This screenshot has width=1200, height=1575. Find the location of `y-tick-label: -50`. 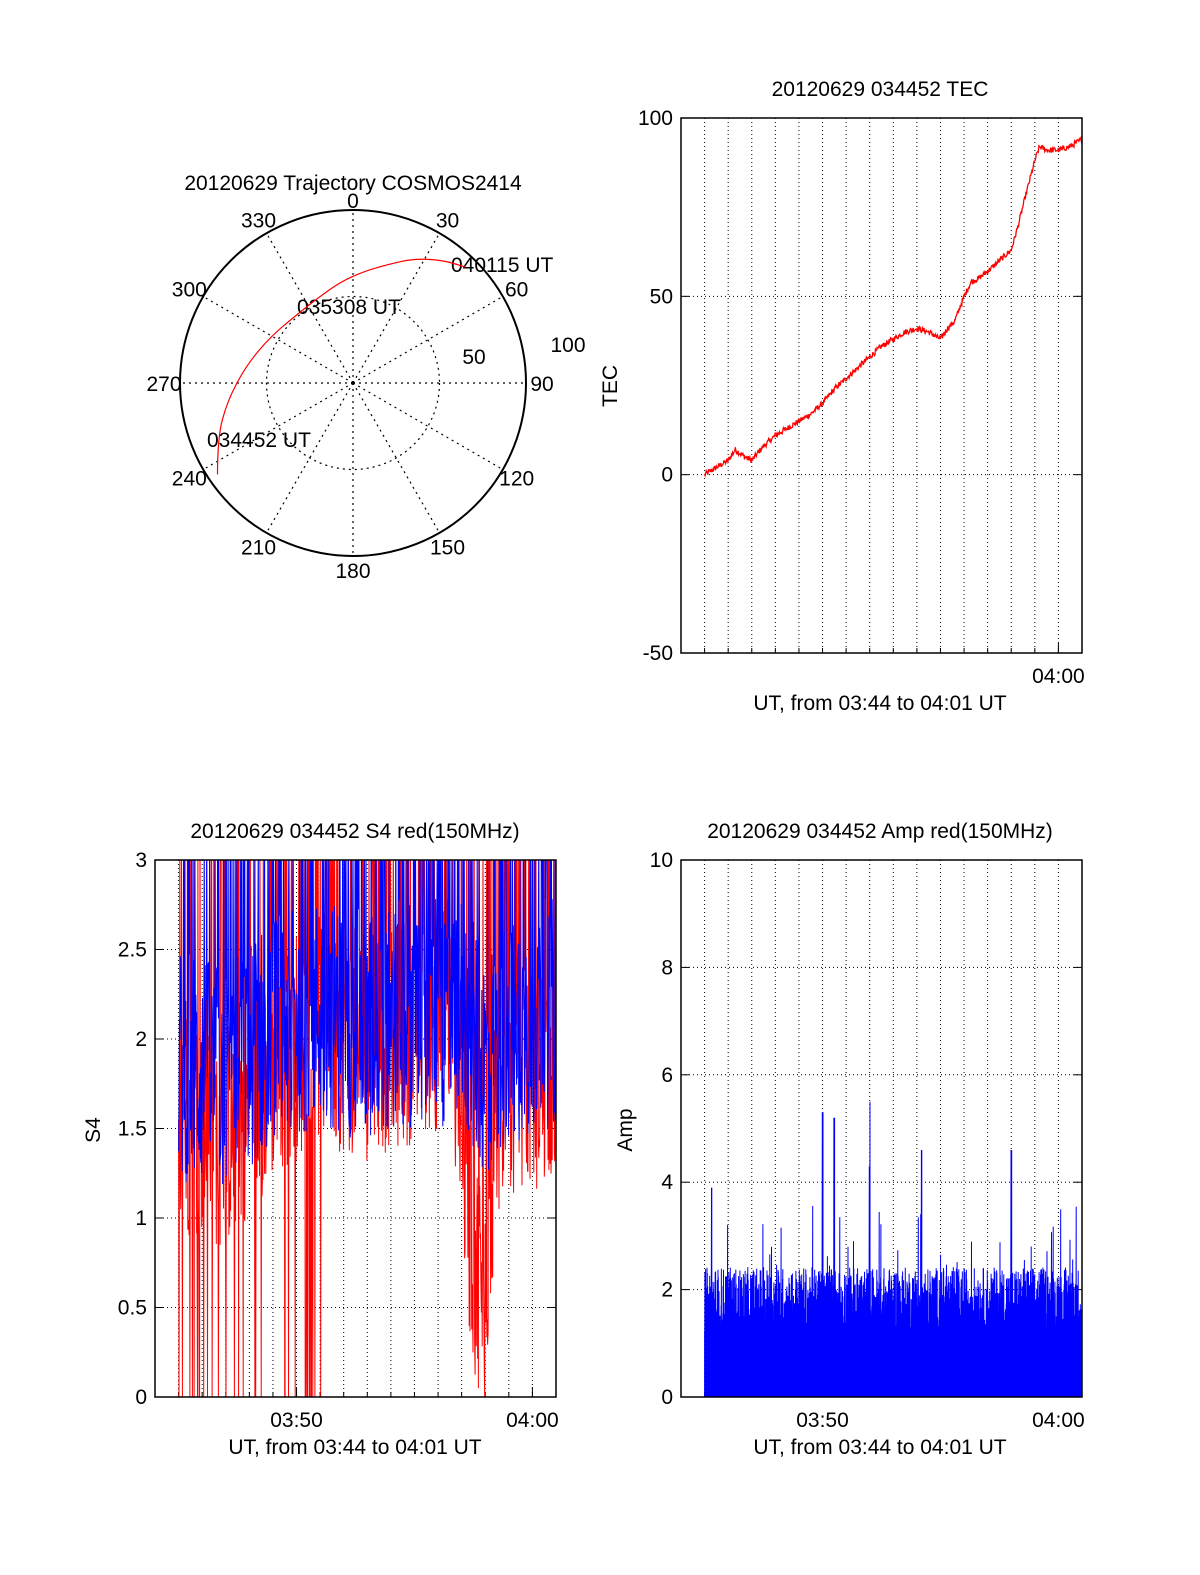

y-tick-label: -50 is located at coordinates (658, 653).